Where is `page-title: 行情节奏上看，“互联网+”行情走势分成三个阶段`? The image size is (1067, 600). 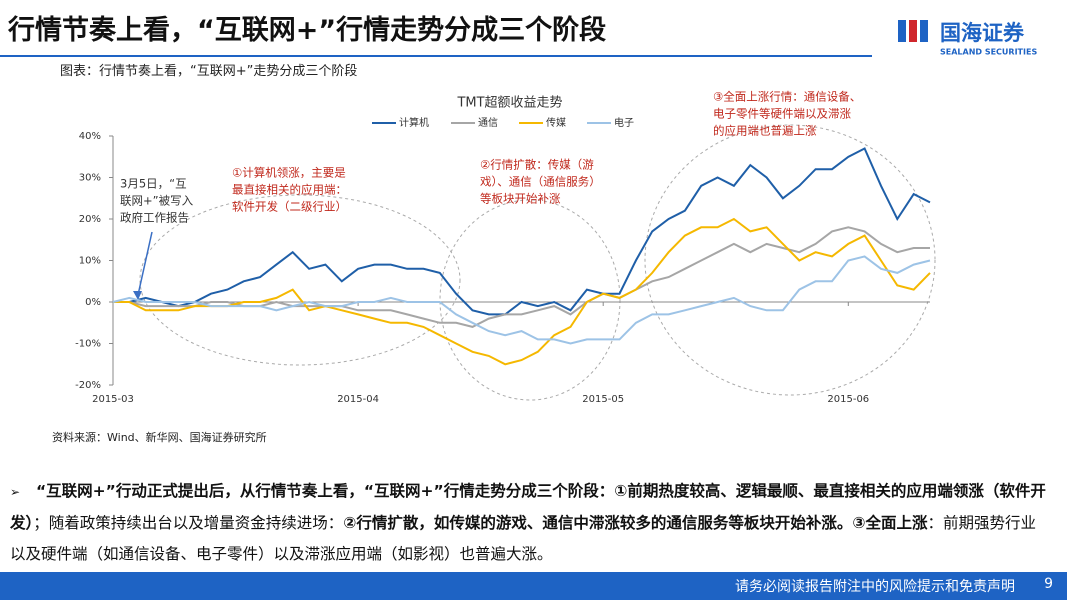
page-title: 行情节奏上看，“互联网+”行情走势分成三个阶段 is located at coordinates (307, 30).